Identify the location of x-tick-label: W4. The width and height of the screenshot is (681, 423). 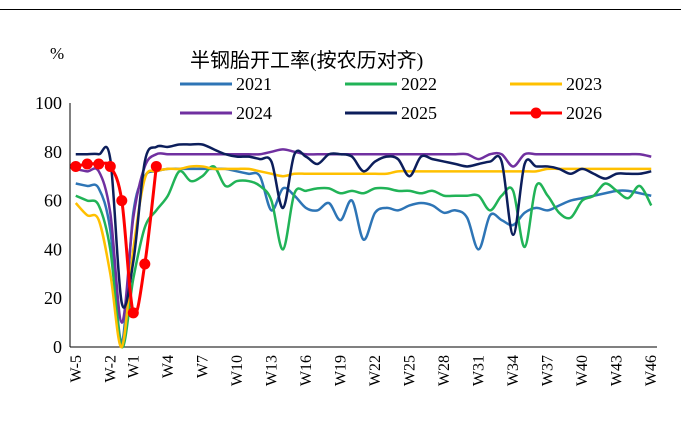
(168, 366).